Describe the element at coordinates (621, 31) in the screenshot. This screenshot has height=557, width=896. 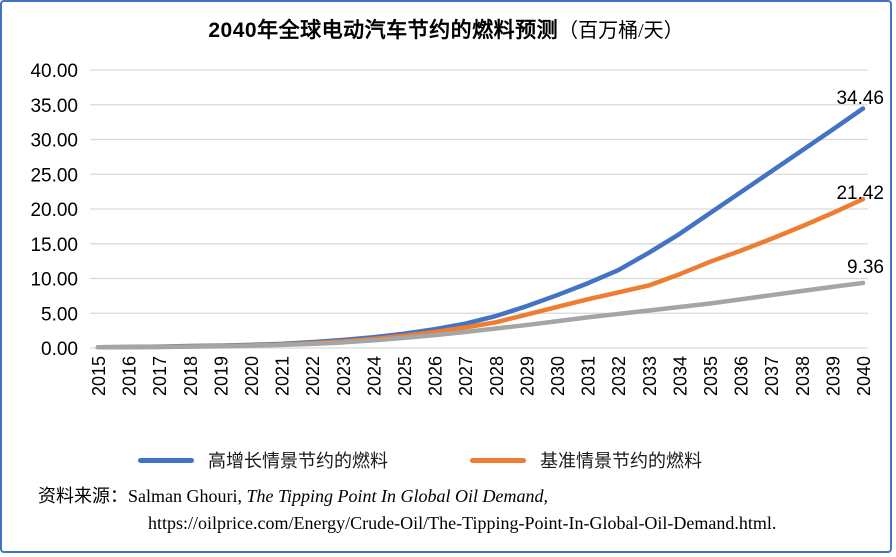
I see `chart-title-unit: （百万桶/天）` at that location.